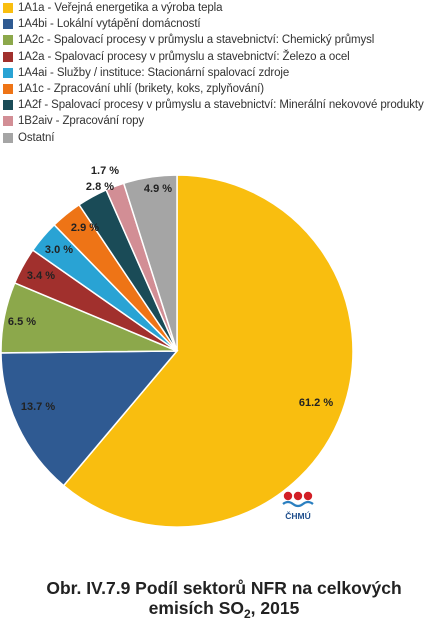  I want to click on data-label: 4.9 %, so click(158, 189).